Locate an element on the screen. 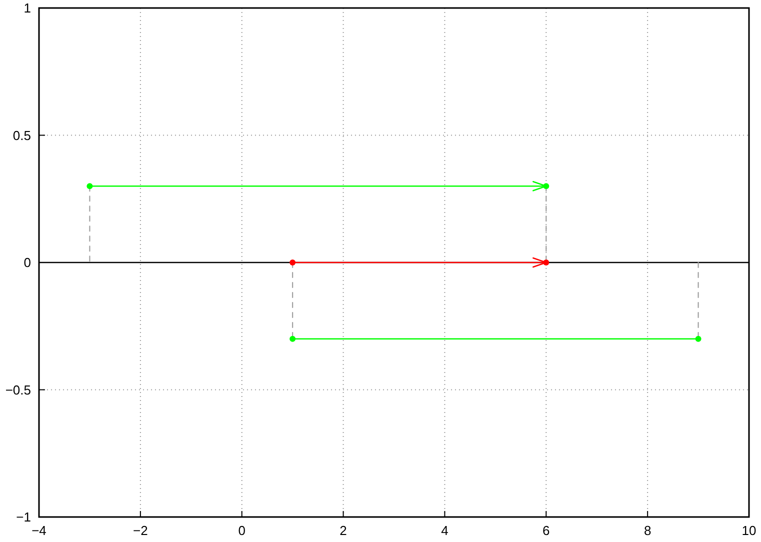  y-tick-label: −0.5 is located at coordinates (18, 390).